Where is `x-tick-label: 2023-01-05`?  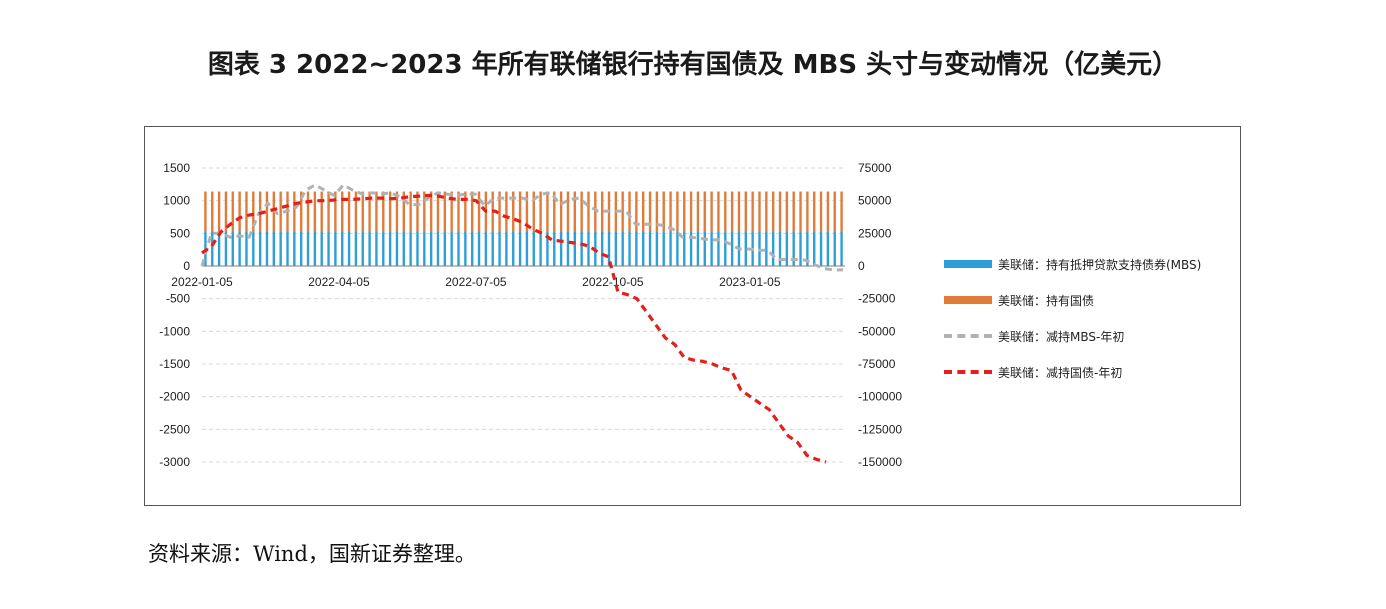
x-tick-label: 2023-01-05 is located at coordinates (750, 282).